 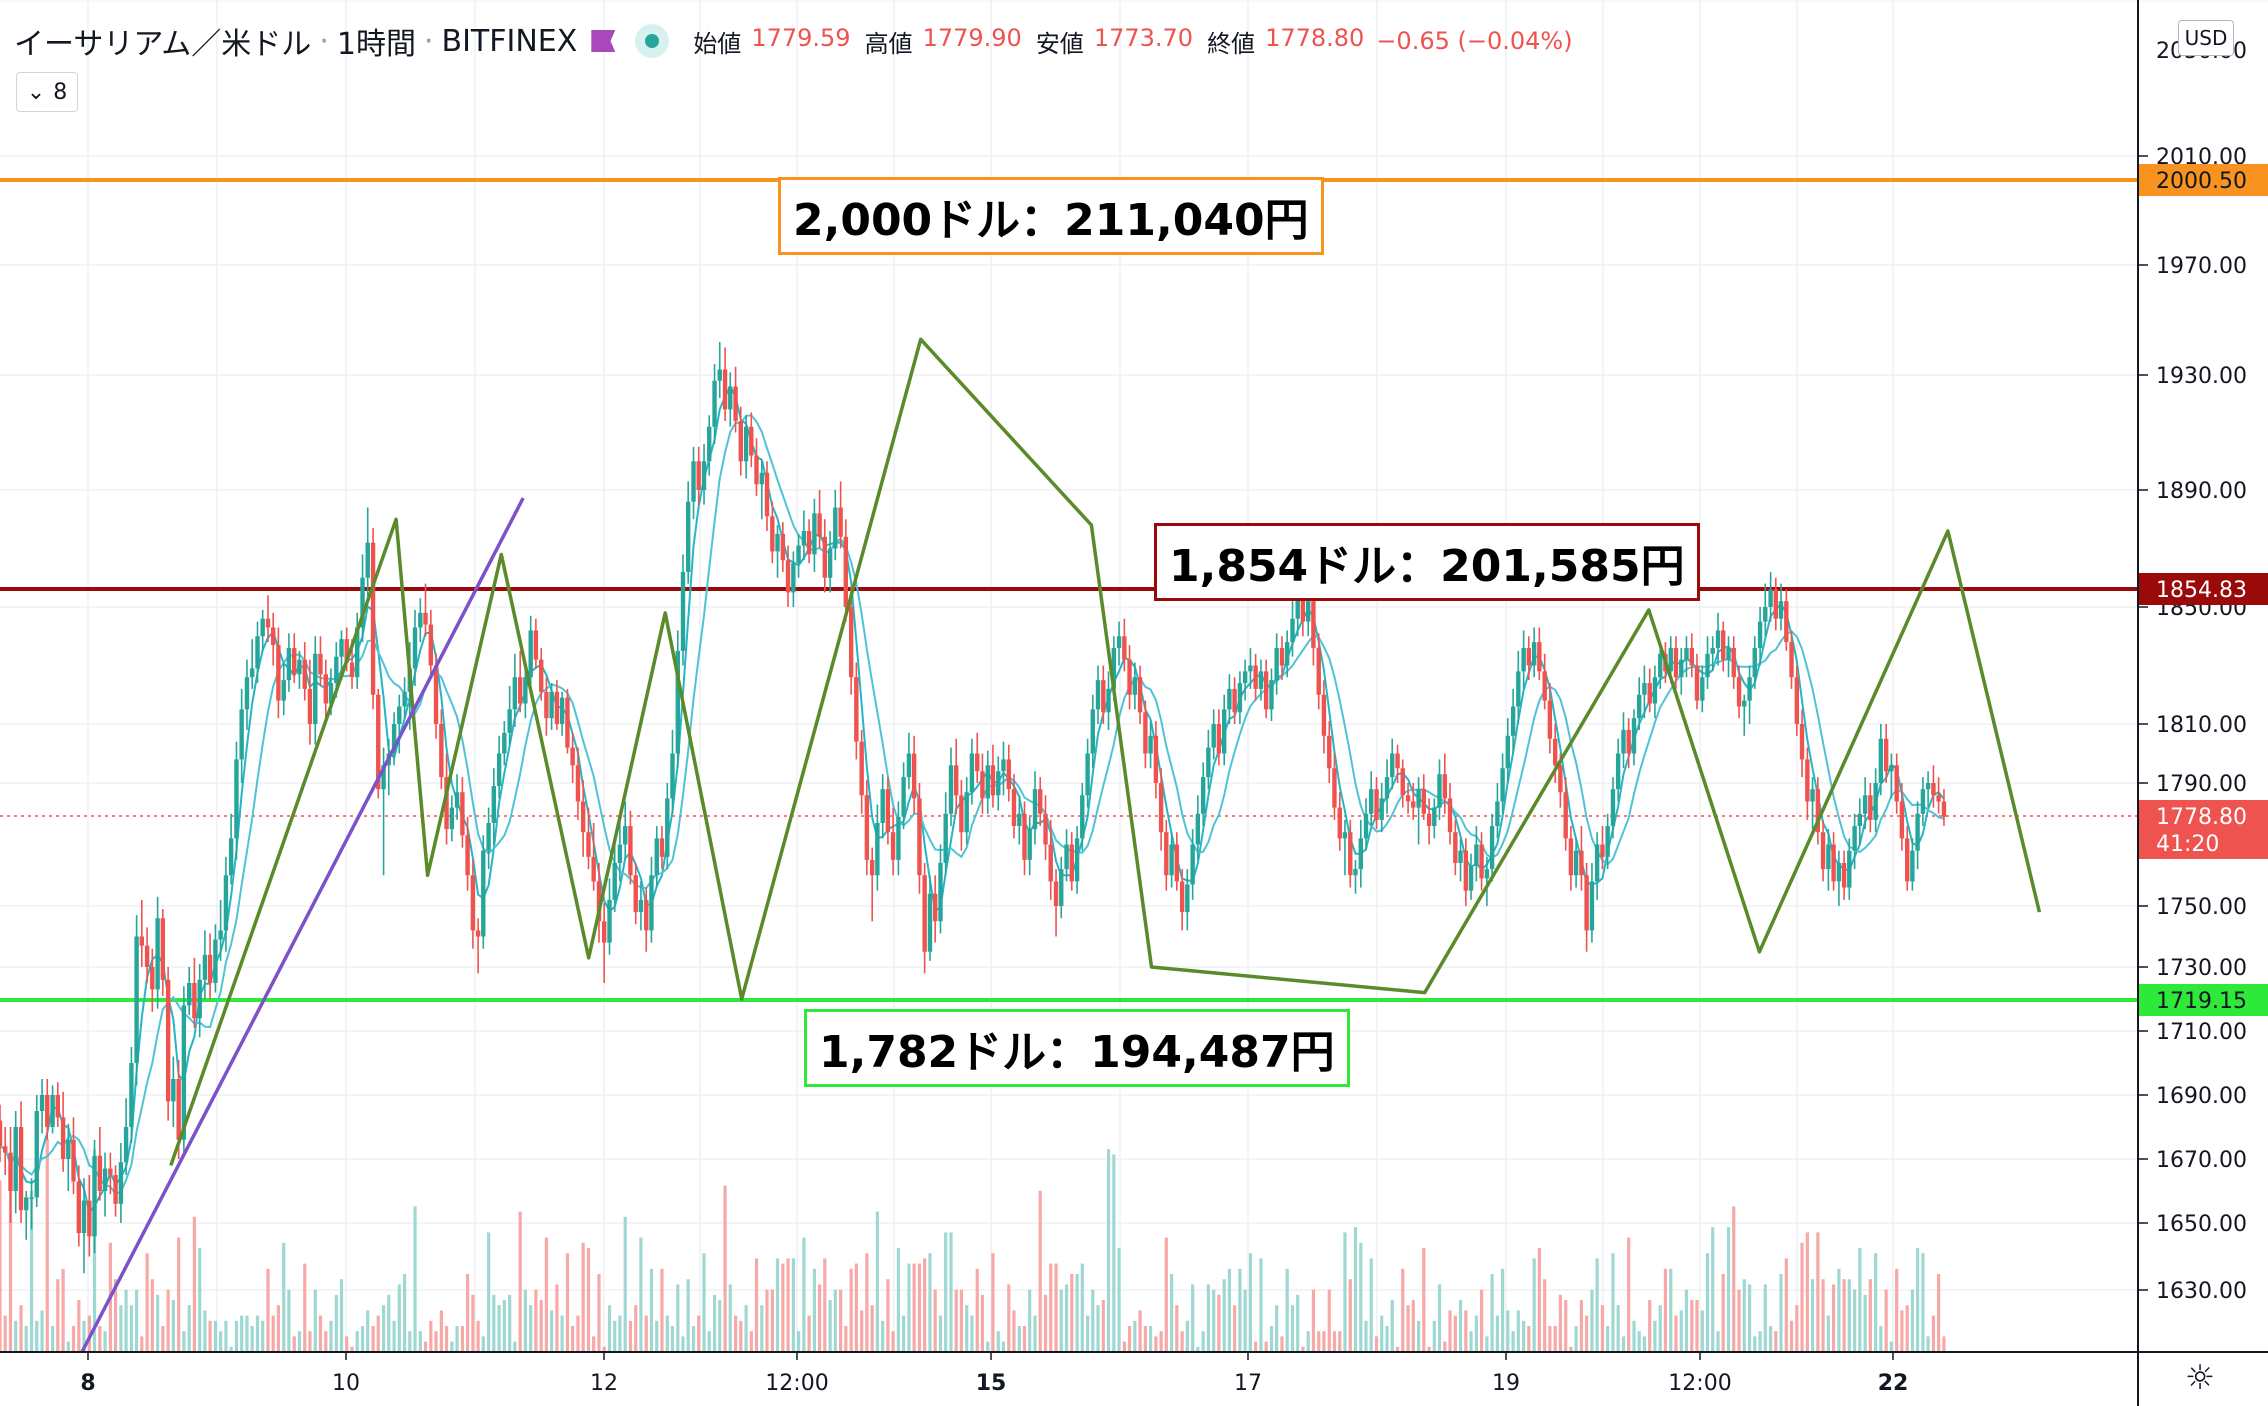 What do you see at coordinates (376, 44) in the screenshot?
I see `interval-label: 1時間` at bounding box center [376, 44].